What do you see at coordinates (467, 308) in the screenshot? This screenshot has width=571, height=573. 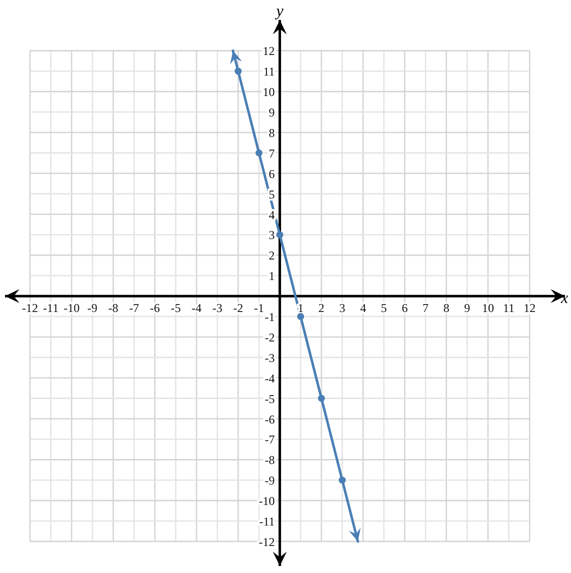 I see `x-tick-label: 9` at bounding box center [467, 308].